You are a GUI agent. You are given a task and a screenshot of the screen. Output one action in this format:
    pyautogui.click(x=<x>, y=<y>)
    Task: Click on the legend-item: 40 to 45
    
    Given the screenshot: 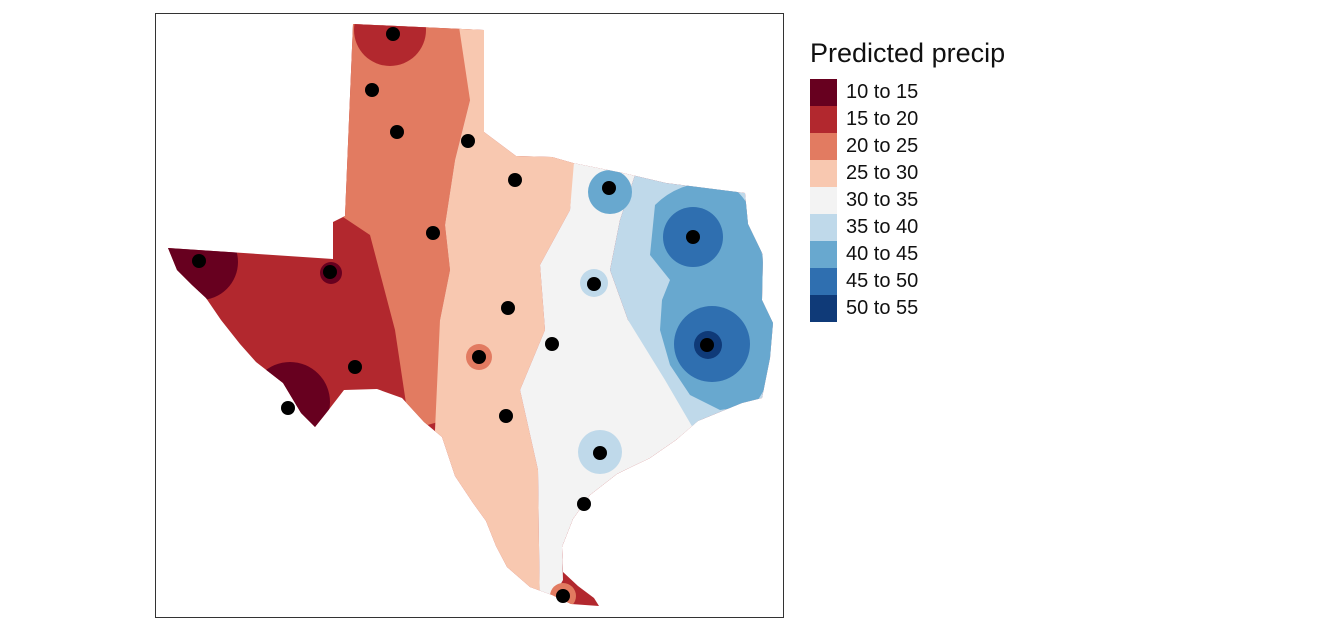 What is the action you would take?
    pyautogui.click(x=907, y=254)
    